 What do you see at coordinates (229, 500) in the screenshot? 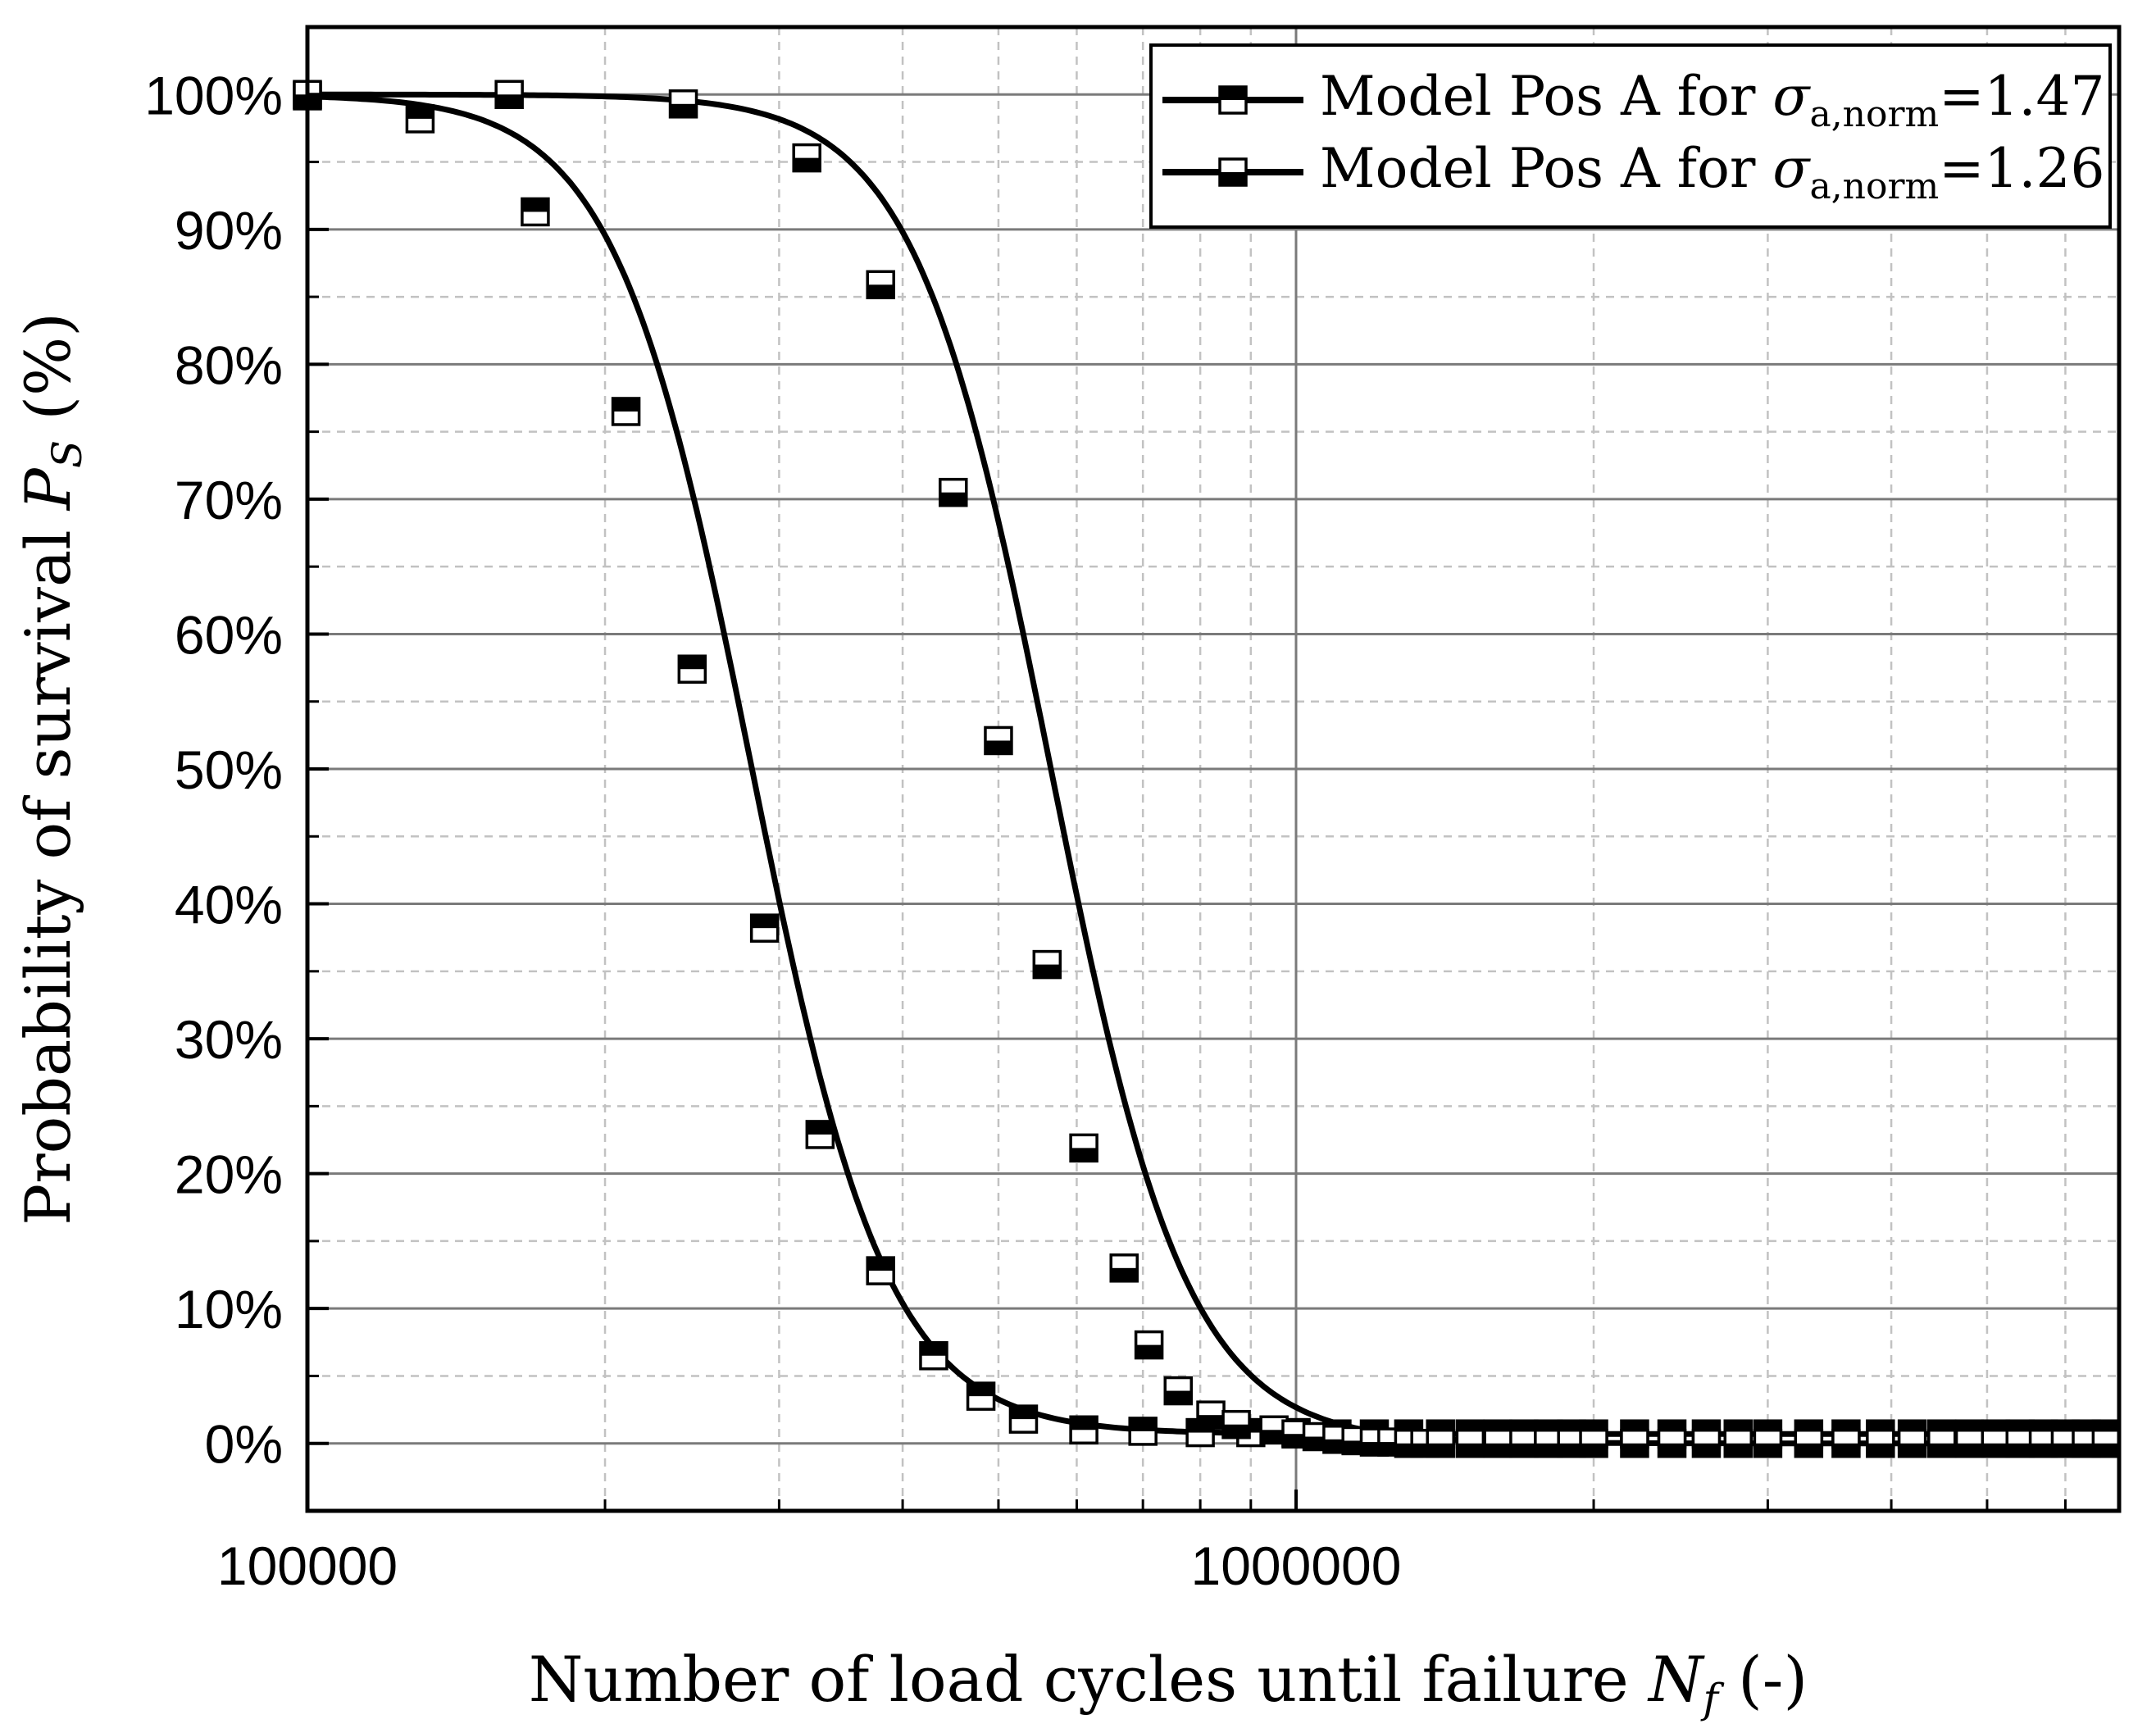
I see `y-tick-label: 70%` at bounding box center [229, 500].